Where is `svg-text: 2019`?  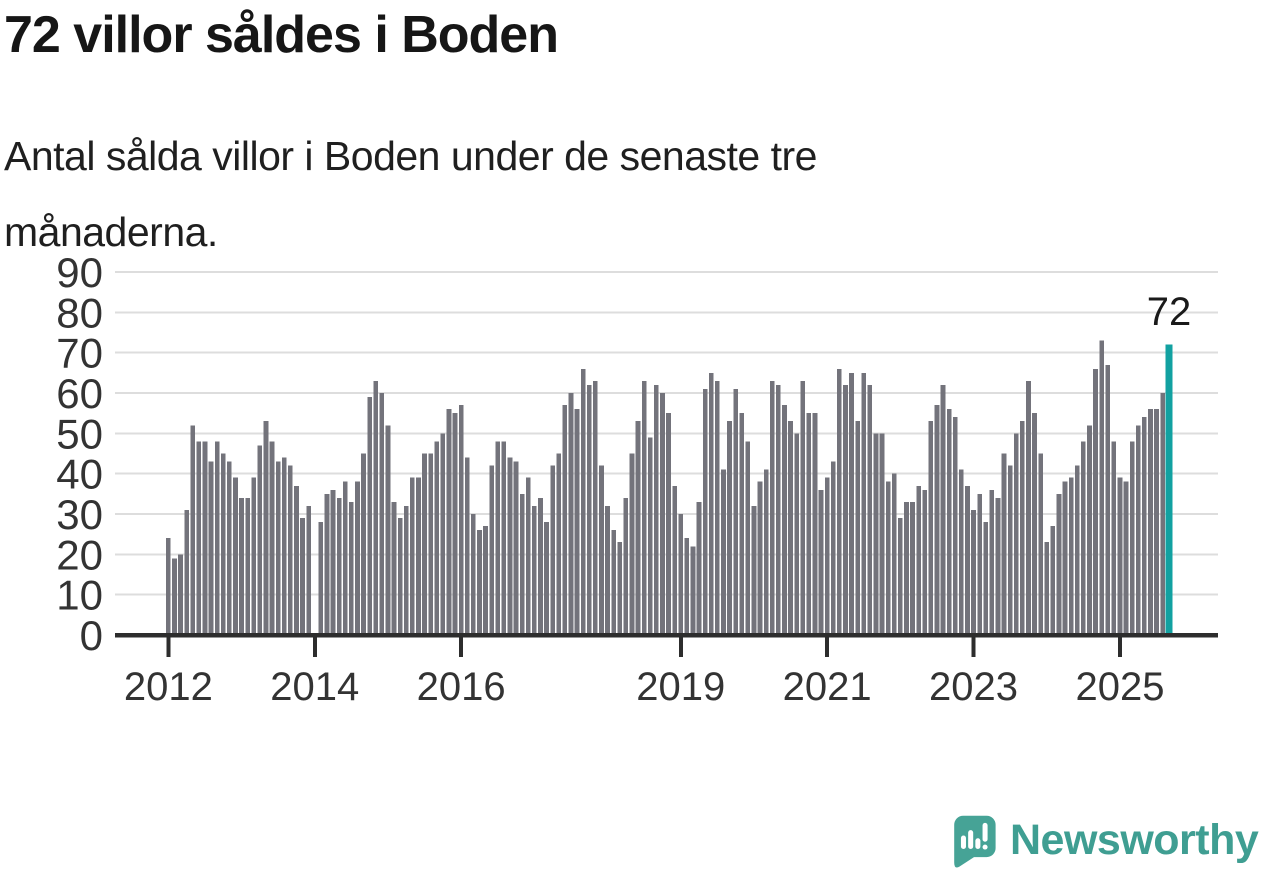
svg-text: 2019 is located at coordinates (680, 687).